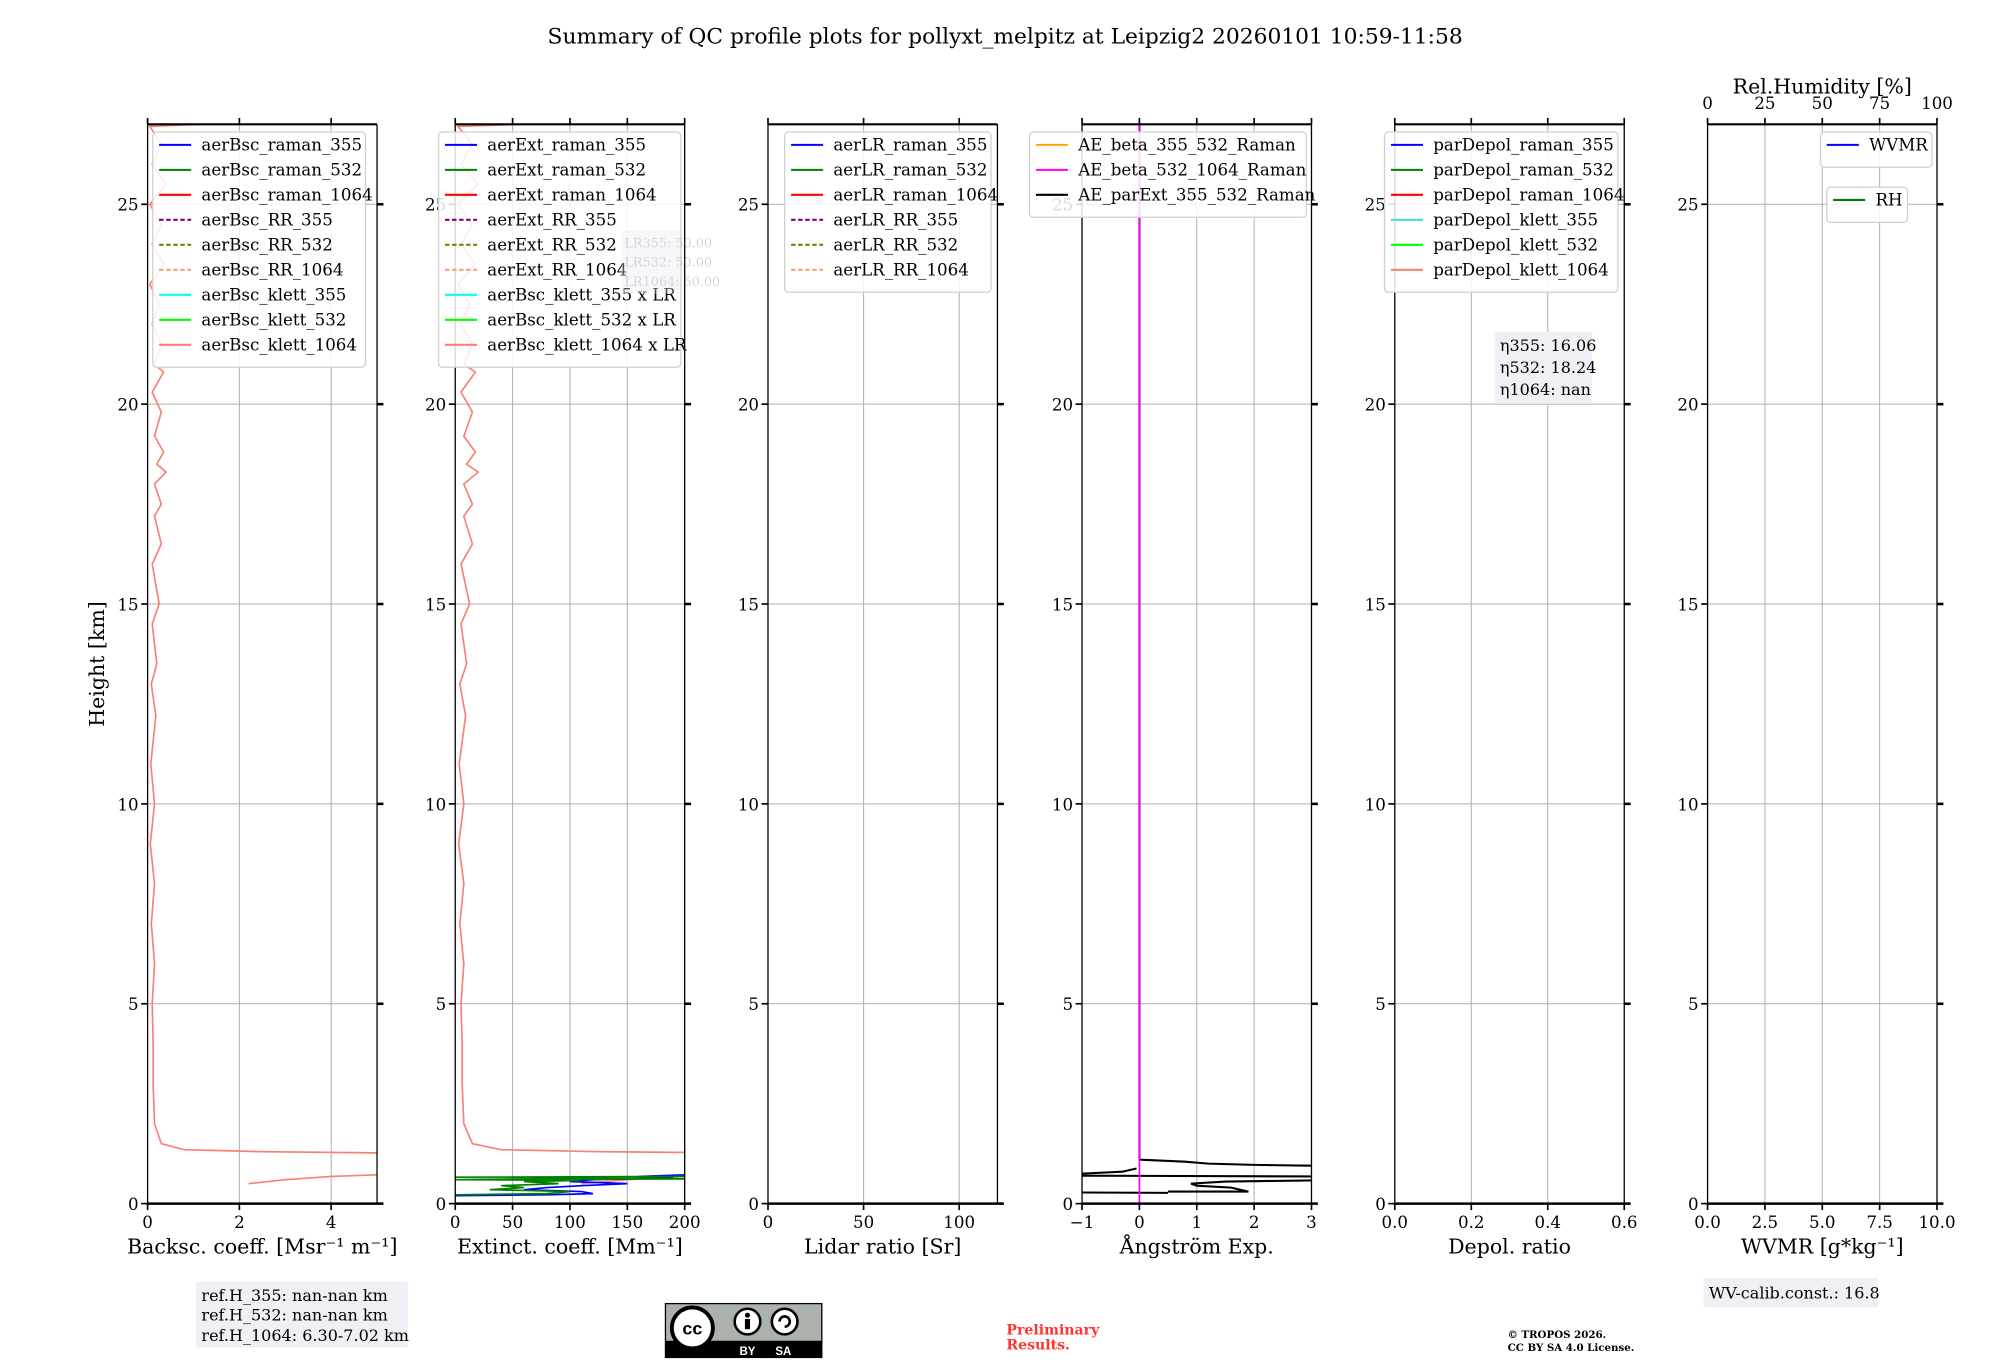 This screenshot has width=2000, height=1360. What do you see at coordinates (581, 295) in the screenshot?
I see `legend-label: aerBsc_klett_355 x LR` at bounding box center [581, 295].